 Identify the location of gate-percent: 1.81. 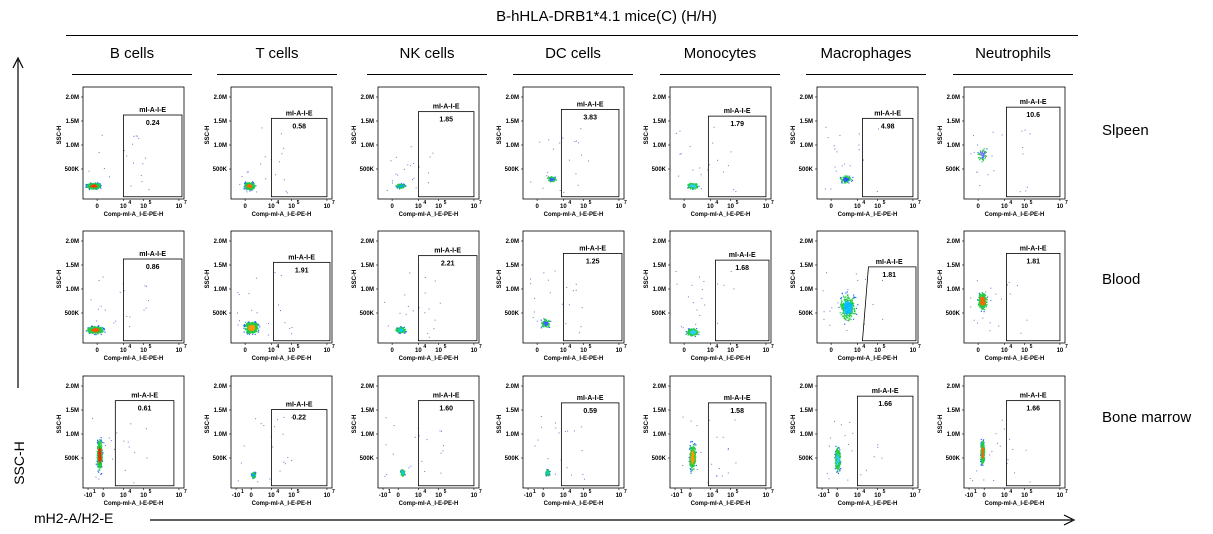
(889, 275).